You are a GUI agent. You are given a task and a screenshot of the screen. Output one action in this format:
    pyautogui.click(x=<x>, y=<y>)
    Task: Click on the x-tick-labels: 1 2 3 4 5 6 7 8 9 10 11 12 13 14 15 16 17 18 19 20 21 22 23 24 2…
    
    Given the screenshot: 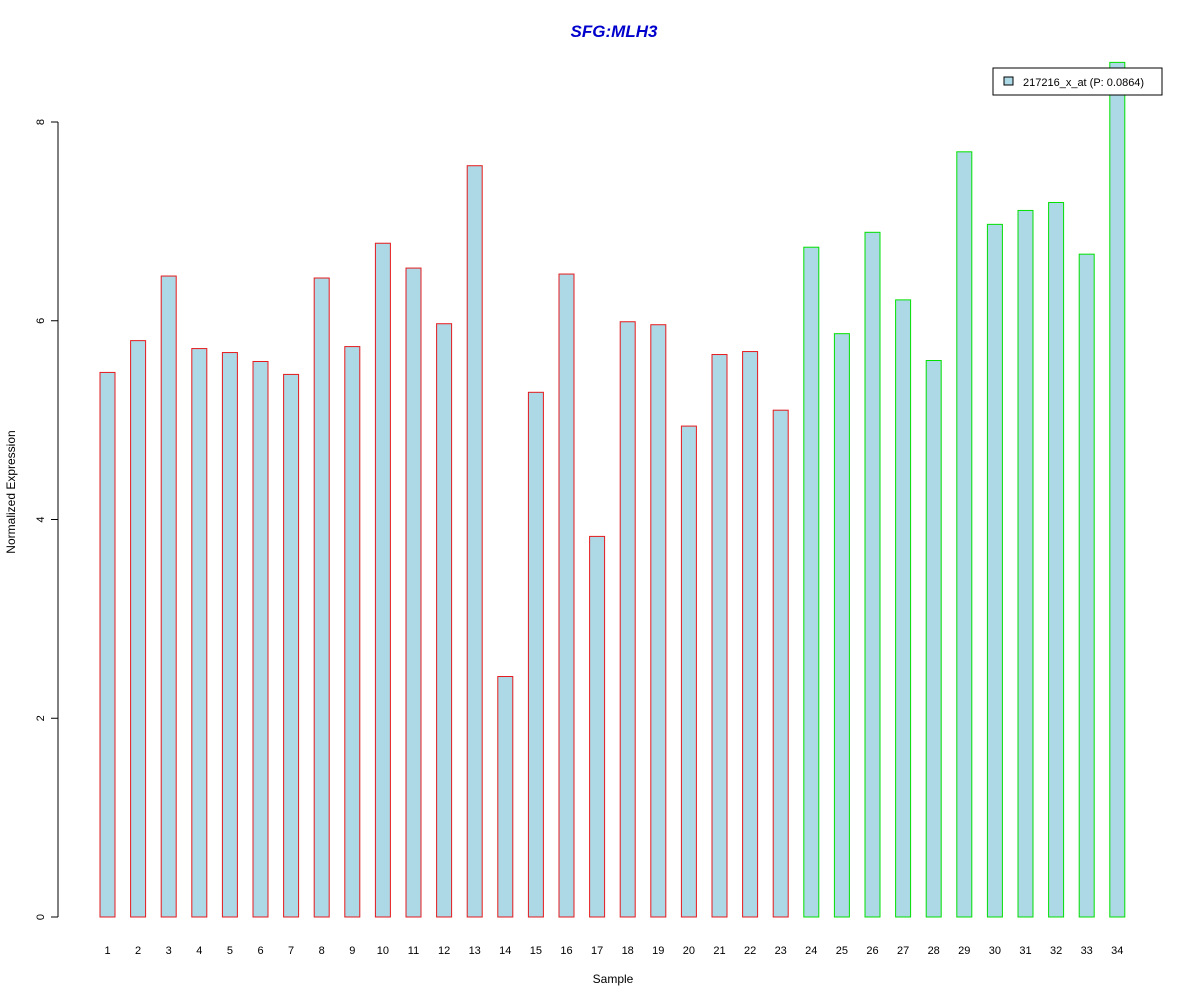 What is the action you would take?
    pyautogui.click(x=613, y=951)
    